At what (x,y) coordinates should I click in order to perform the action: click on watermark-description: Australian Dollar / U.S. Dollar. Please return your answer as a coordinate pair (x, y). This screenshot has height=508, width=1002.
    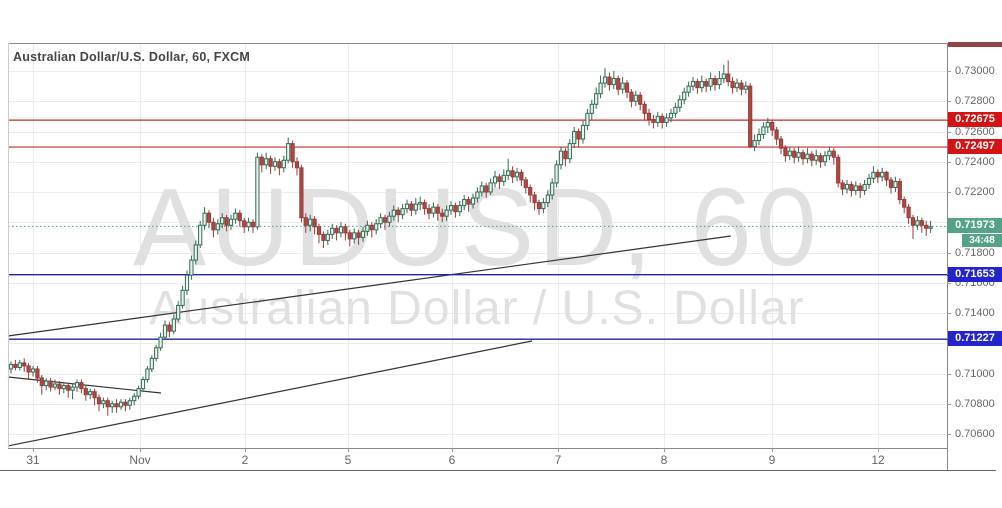
    Looking at the image, I should click on (476, 308).